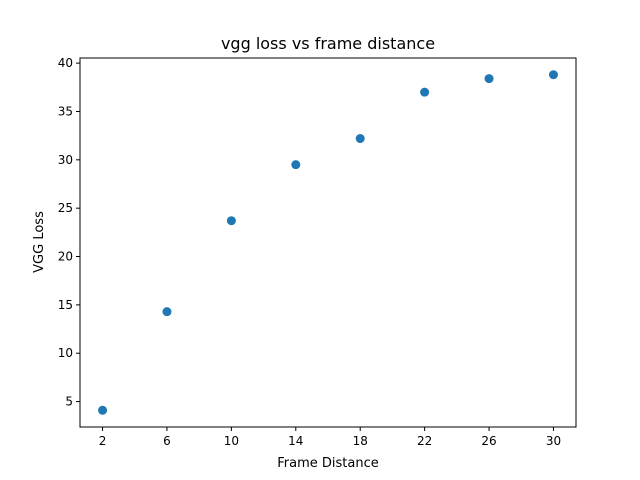 The image size is (640, 480). What do you see at coordinates (360, 441) in the screenshot?
I see `x-tick-label: 18` at bounding box center [360, 441].